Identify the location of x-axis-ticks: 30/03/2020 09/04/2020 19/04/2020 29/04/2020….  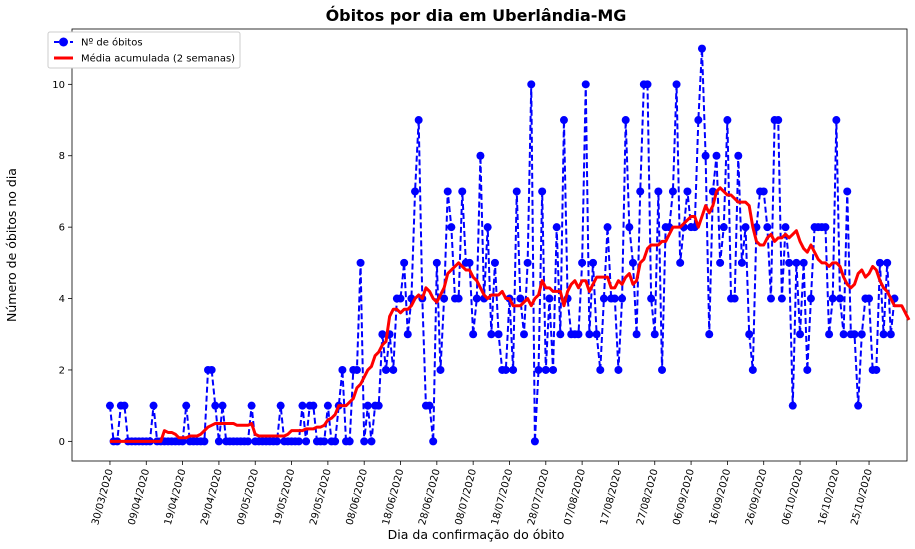
(482, 493).